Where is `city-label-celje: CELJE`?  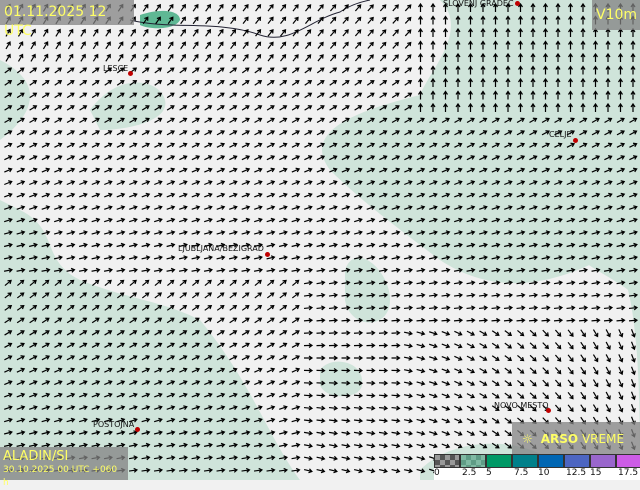 city-label-celje: CELJE is located at coordinates (560, 134).